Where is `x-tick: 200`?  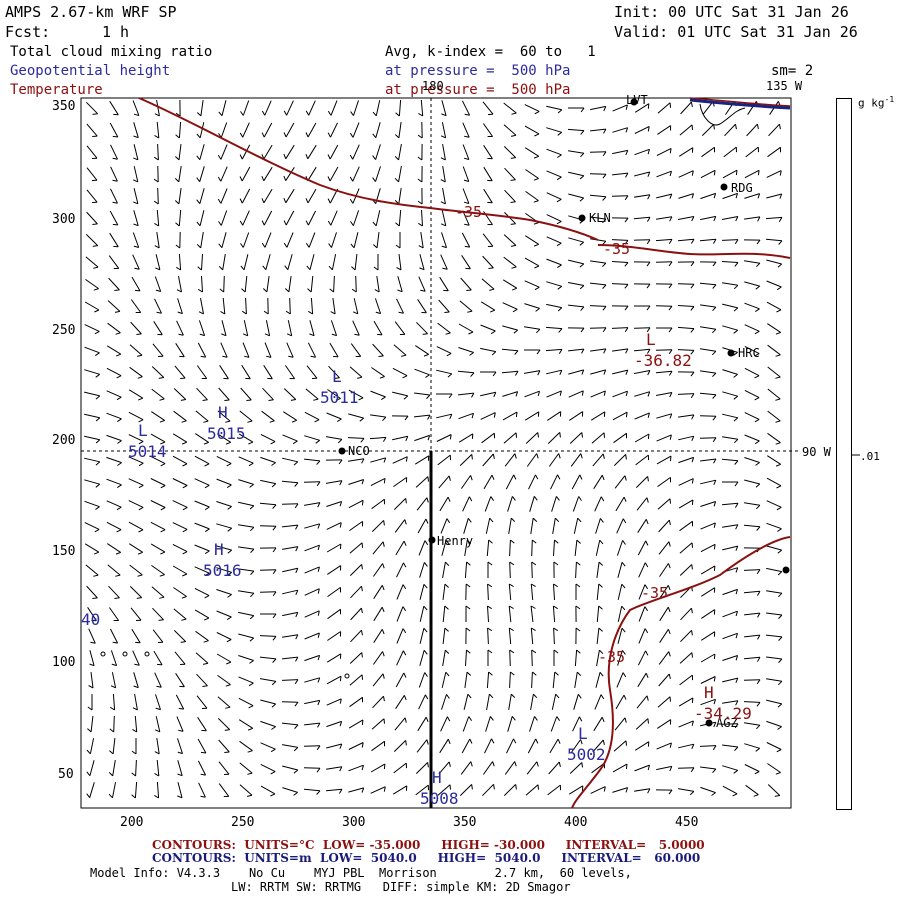 x-tick: 200 is located at coordinates (132, 822).